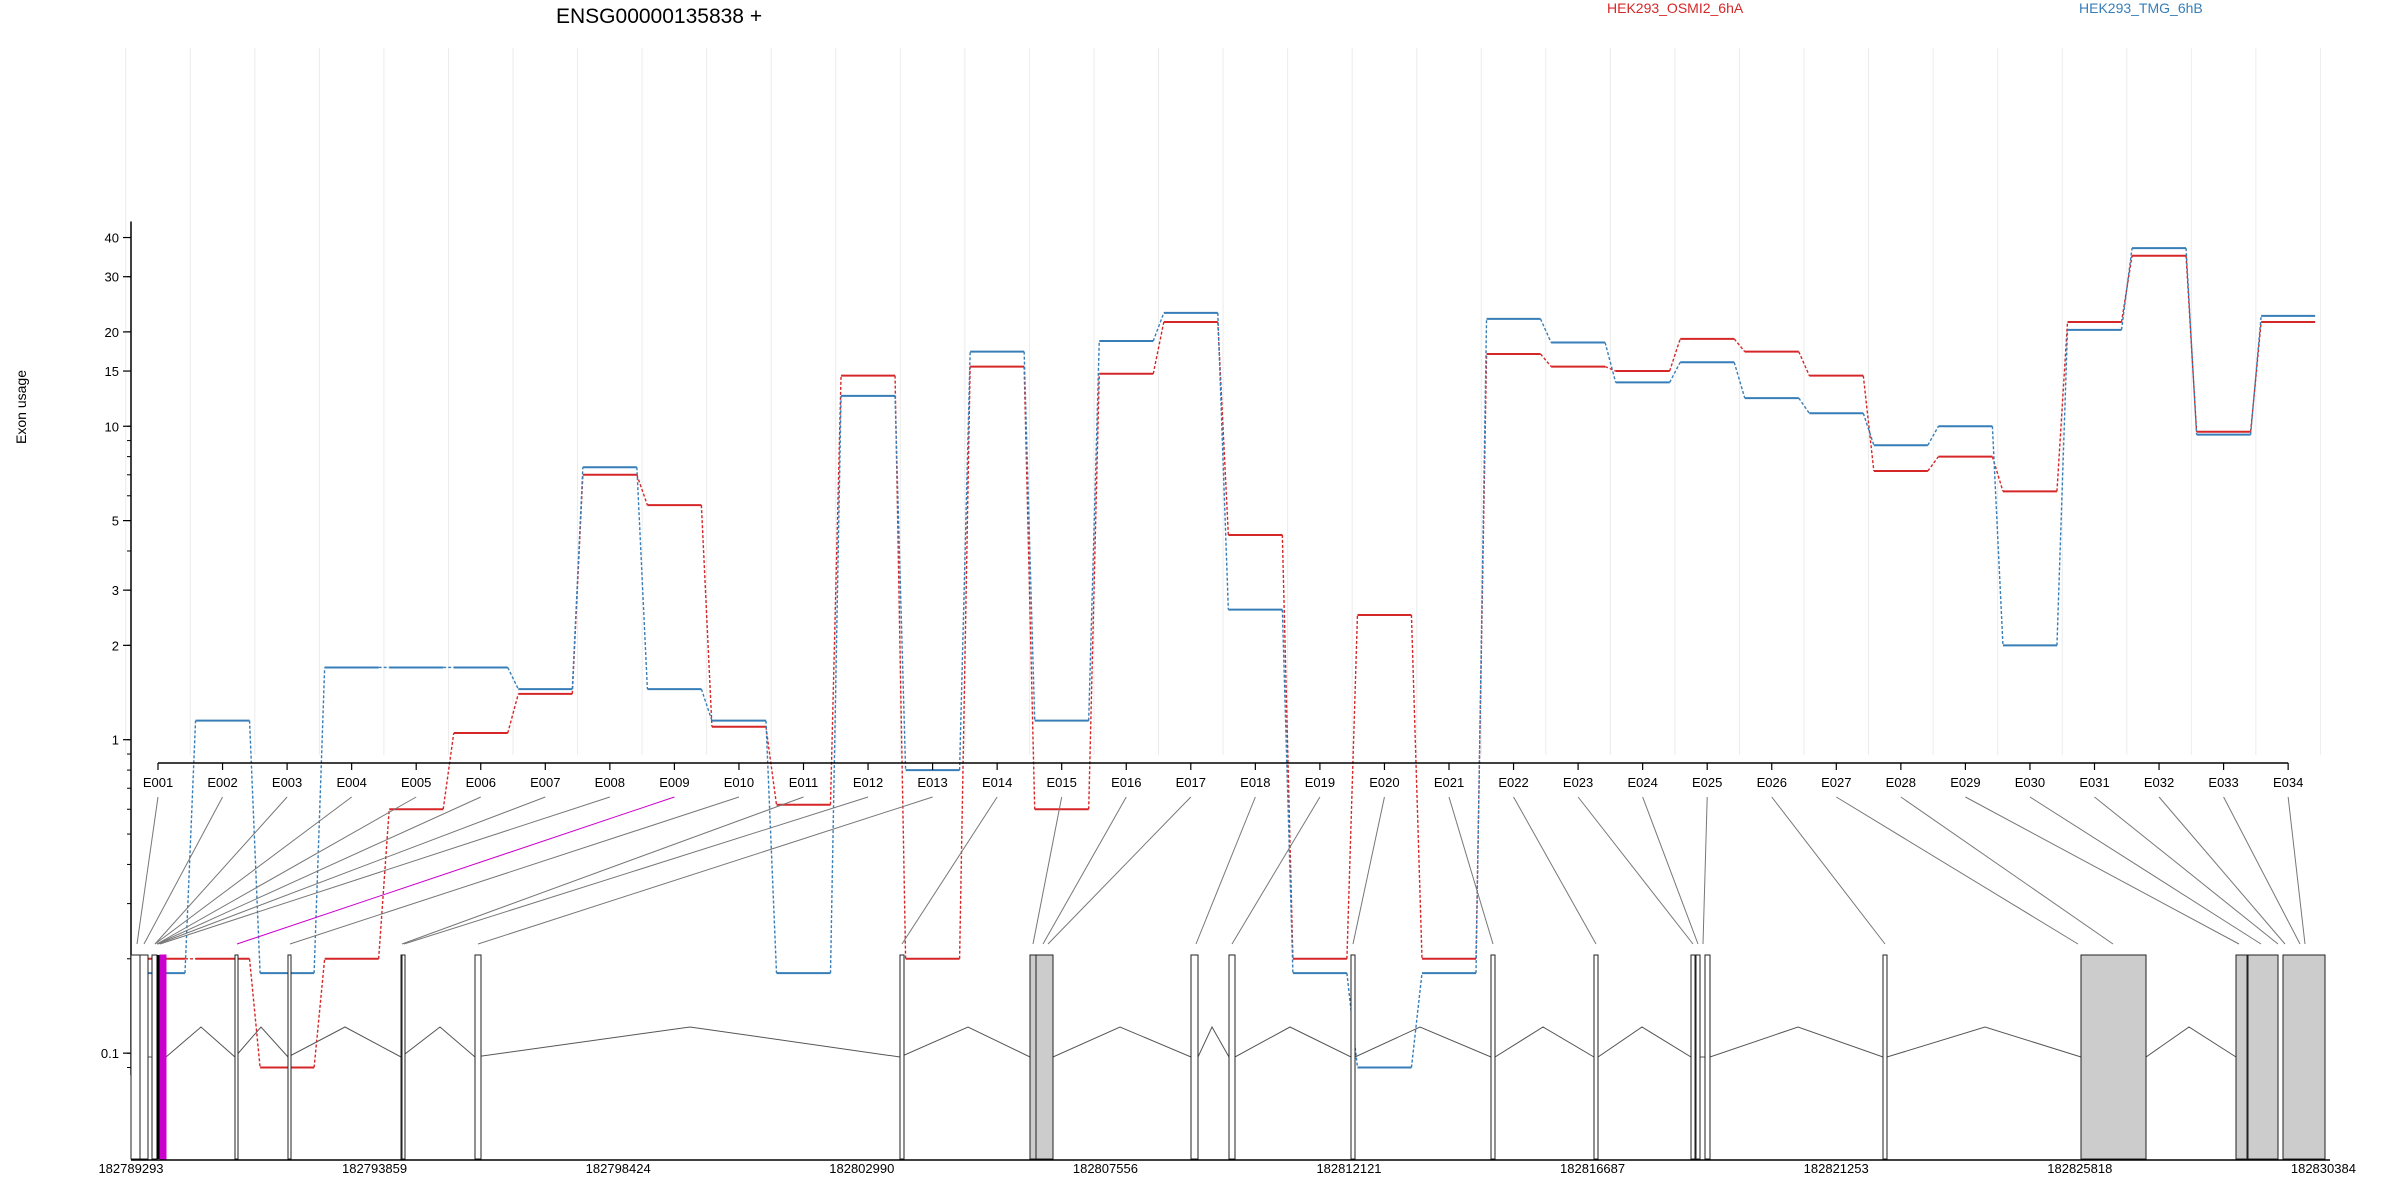 Image resolution: width=2400 pixels, height=1200 pixels. Describe the element at coordinates (2030, 782) in the screenshot. I see `exon-label-E030: E030` at that location.